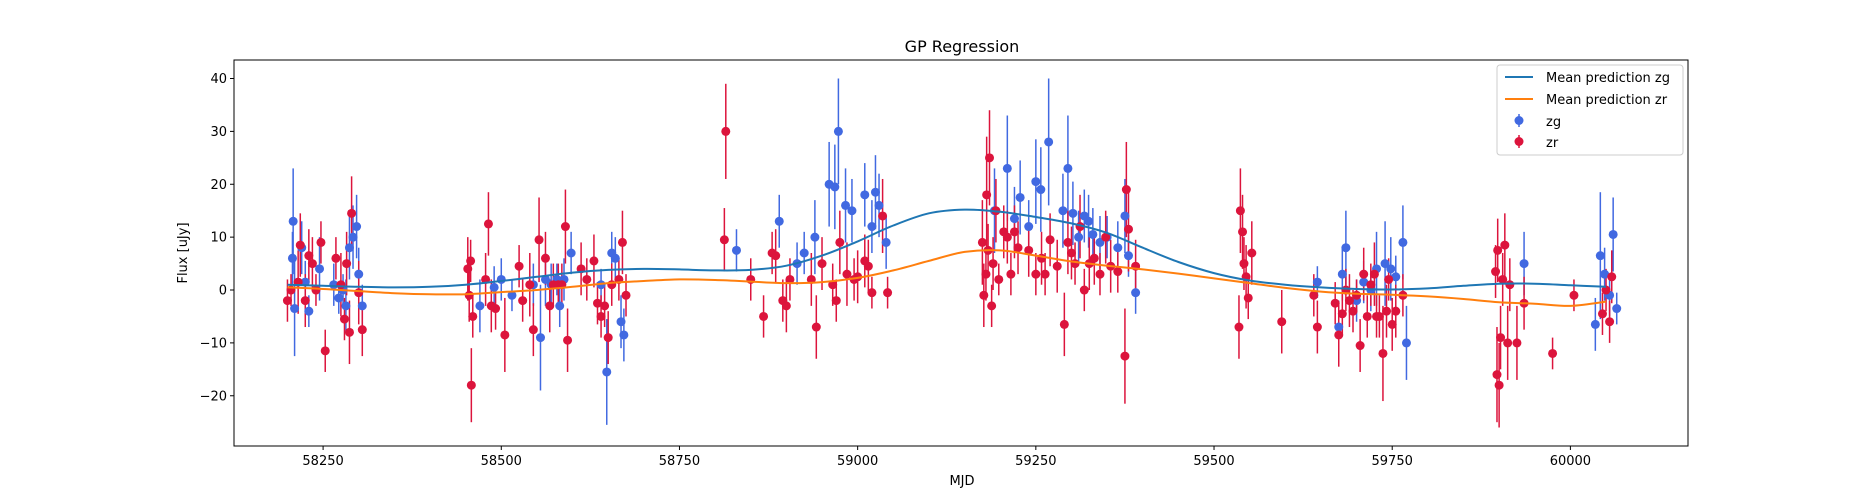 The width and height of the screenshot is (1875, 500). I want to click on y-tick-label: 40, so click(218, 79).